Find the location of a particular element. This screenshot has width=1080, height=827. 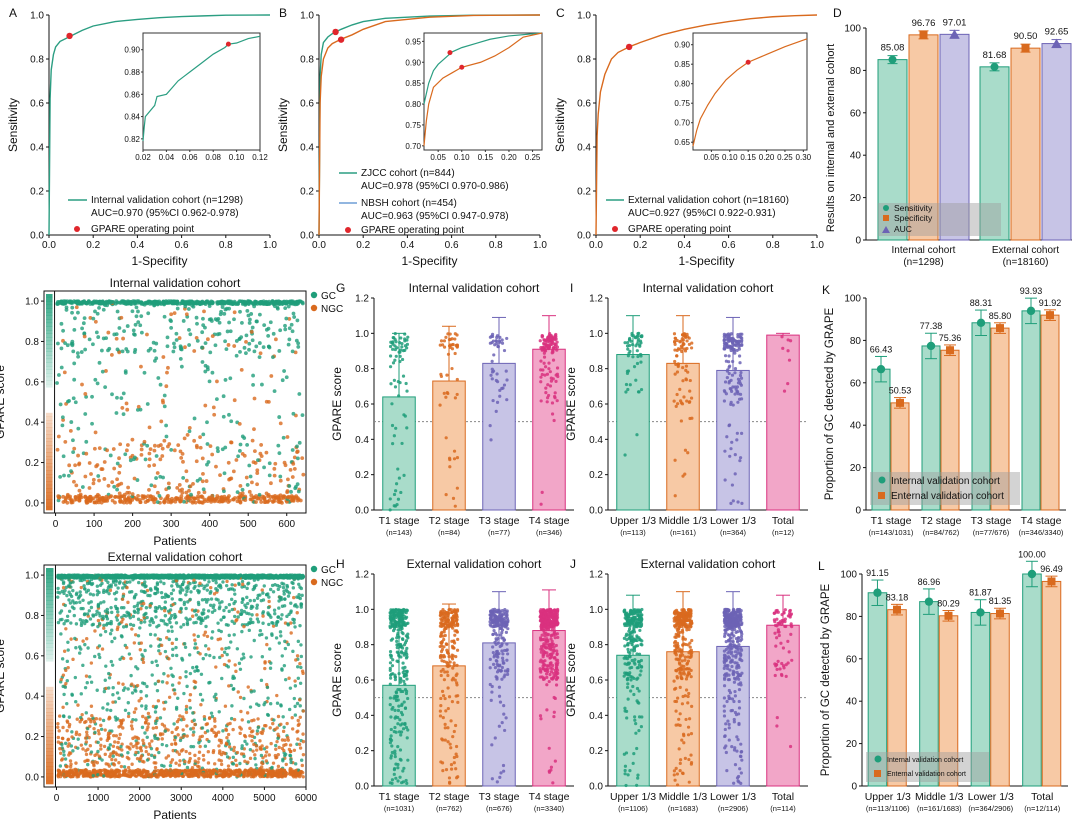

x-tick-label: 0.0 is located at coordinates (49, 245).